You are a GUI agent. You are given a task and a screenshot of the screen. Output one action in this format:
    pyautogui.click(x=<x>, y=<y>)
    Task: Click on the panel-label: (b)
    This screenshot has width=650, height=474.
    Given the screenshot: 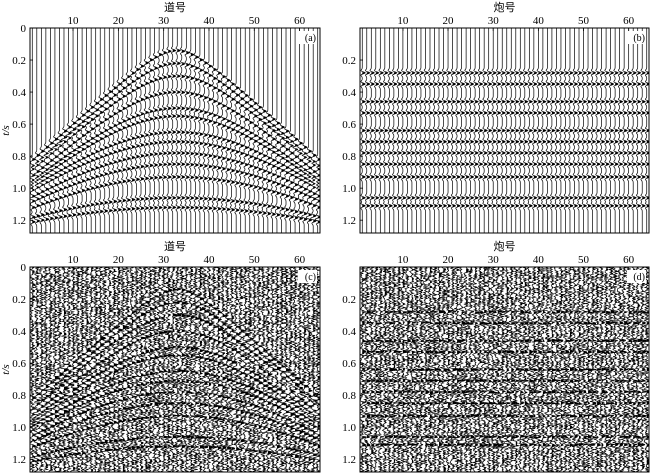 What is the action you would take?
    pyautogui.click(x=639, y=38)
    